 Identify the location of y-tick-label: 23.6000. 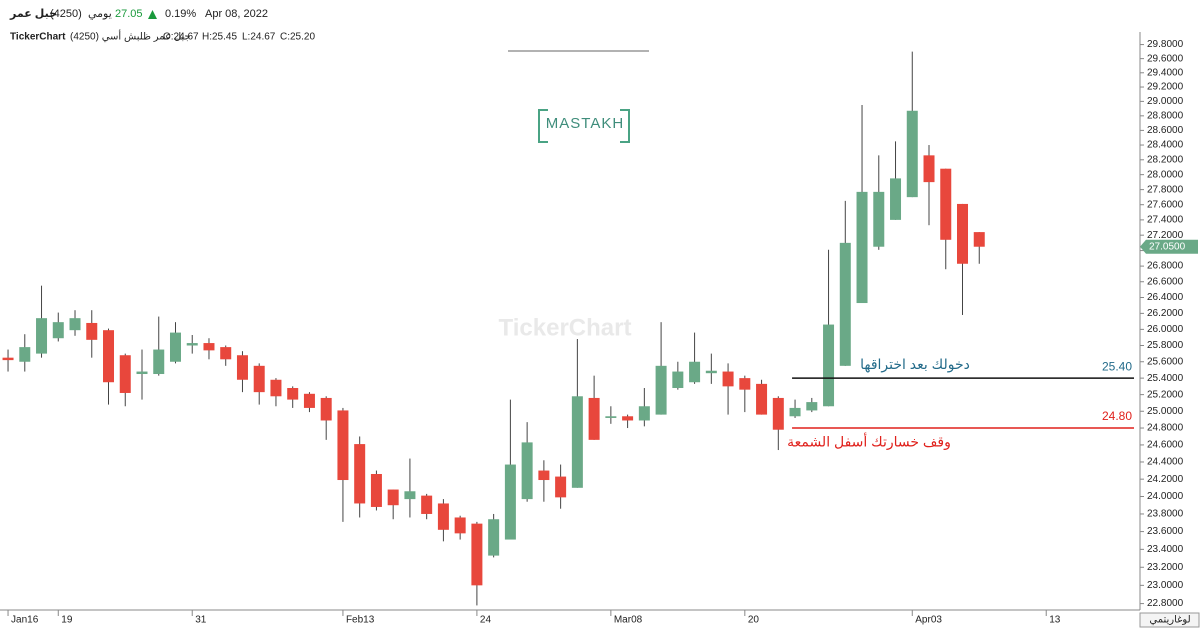
(1165, 531).